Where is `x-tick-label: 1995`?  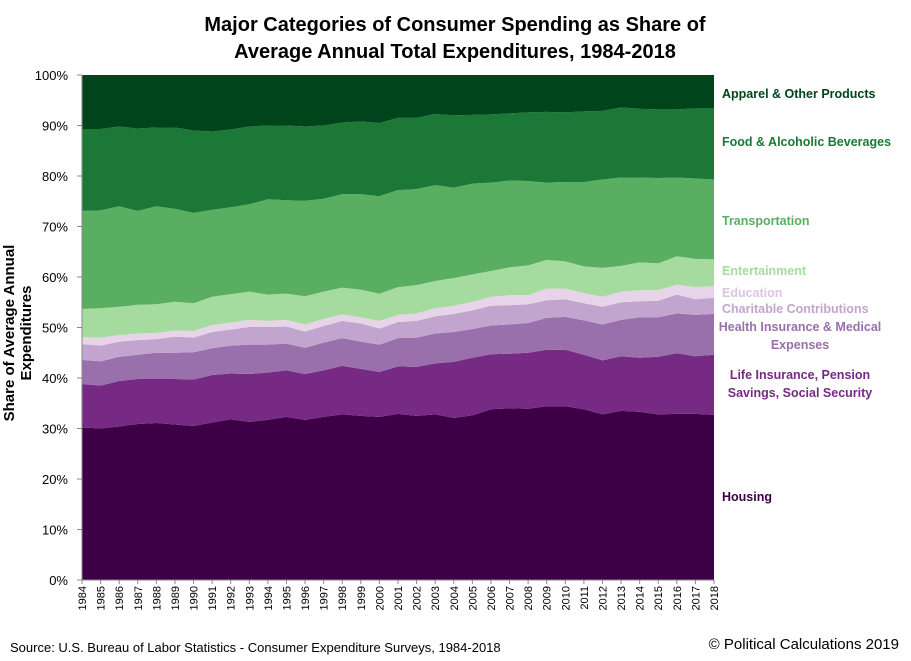 x-tick-label: 1995 is located at coordinates (287, 598).